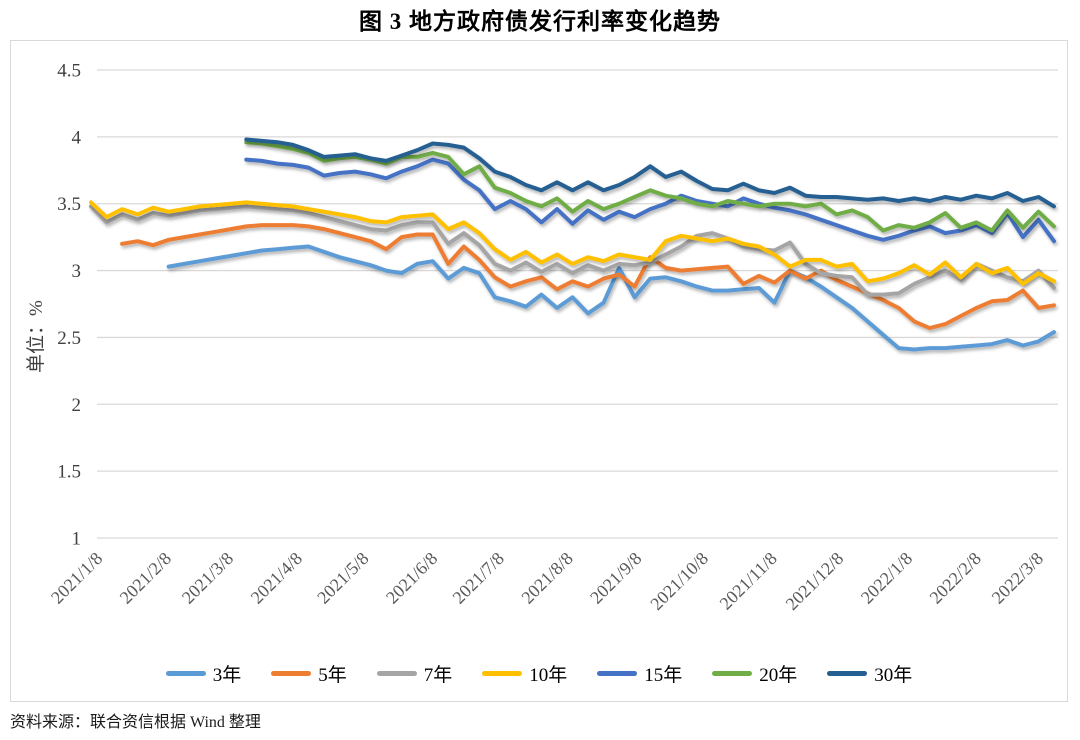 This screenshot has height=740, width=1080. I want to click on legend-item-3y: 3年, so click(203, 673).